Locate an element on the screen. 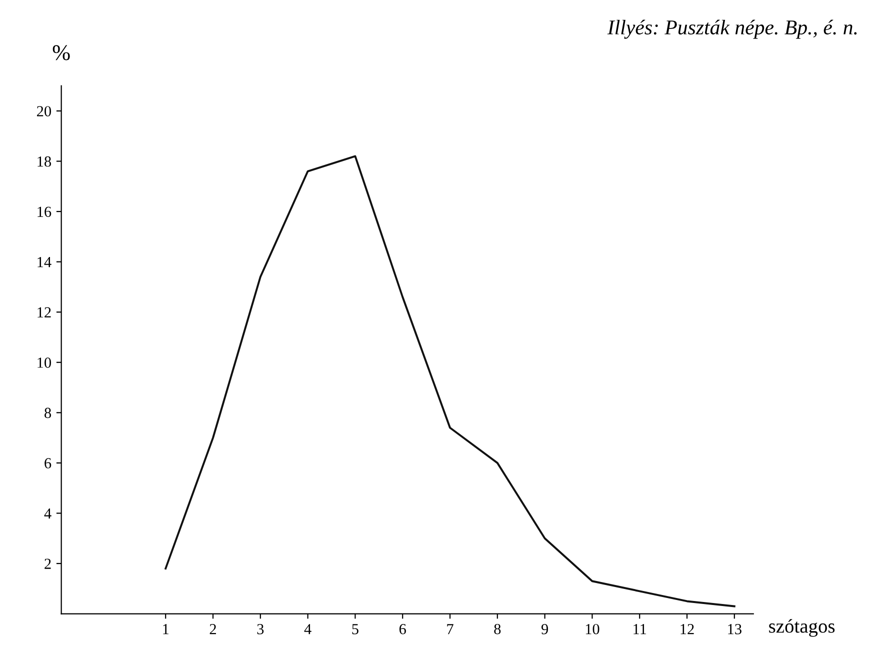 The image size is (876, 660). x-tick-label: 7 is located at coordinates (450, 629).